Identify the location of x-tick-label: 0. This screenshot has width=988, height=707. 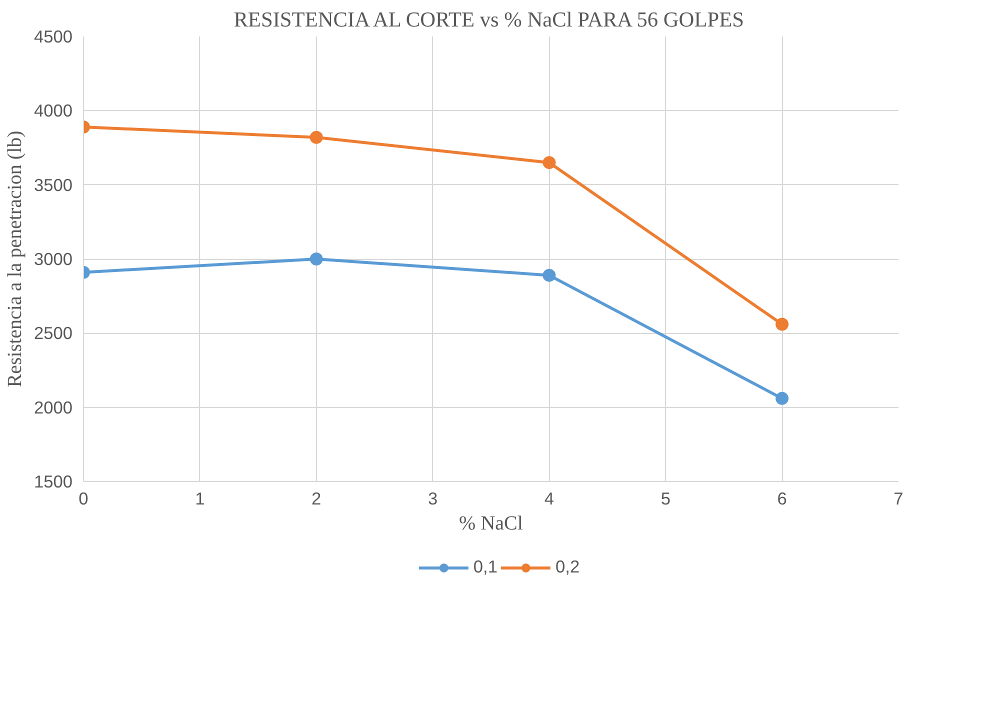
(83, 498).